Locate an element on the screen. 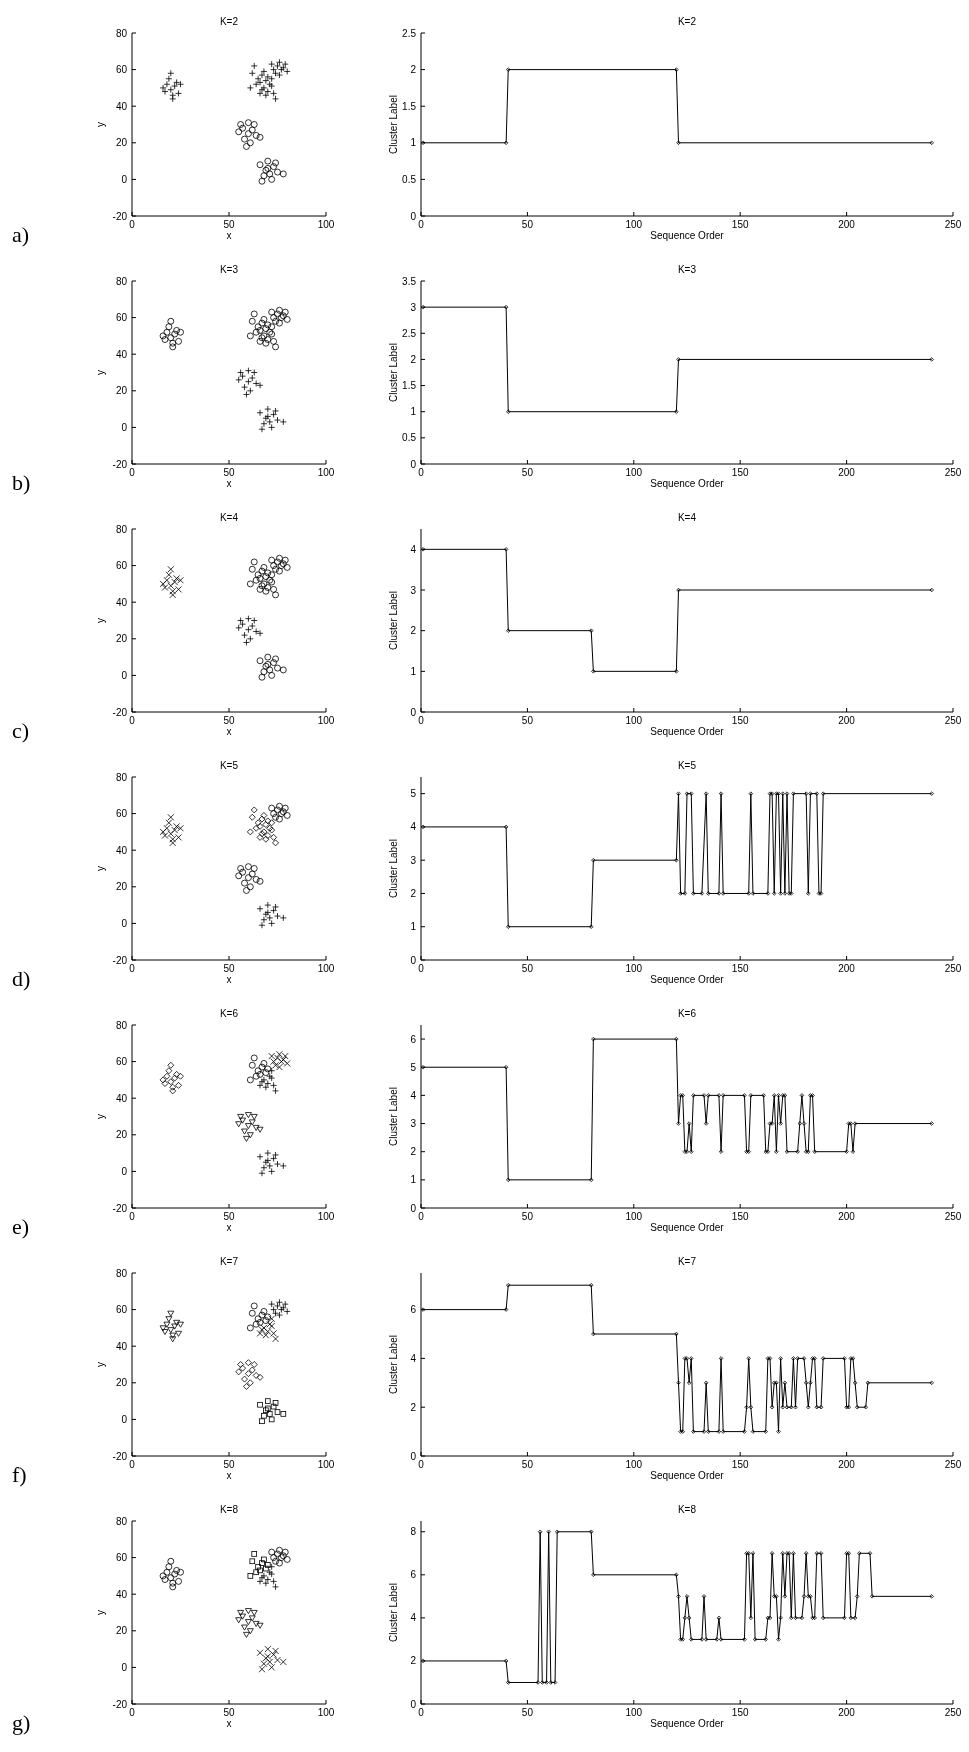 The height and width of the screenshot is (1752, 969). y-tick-label: 5 is located at coordinates (413, 1067).